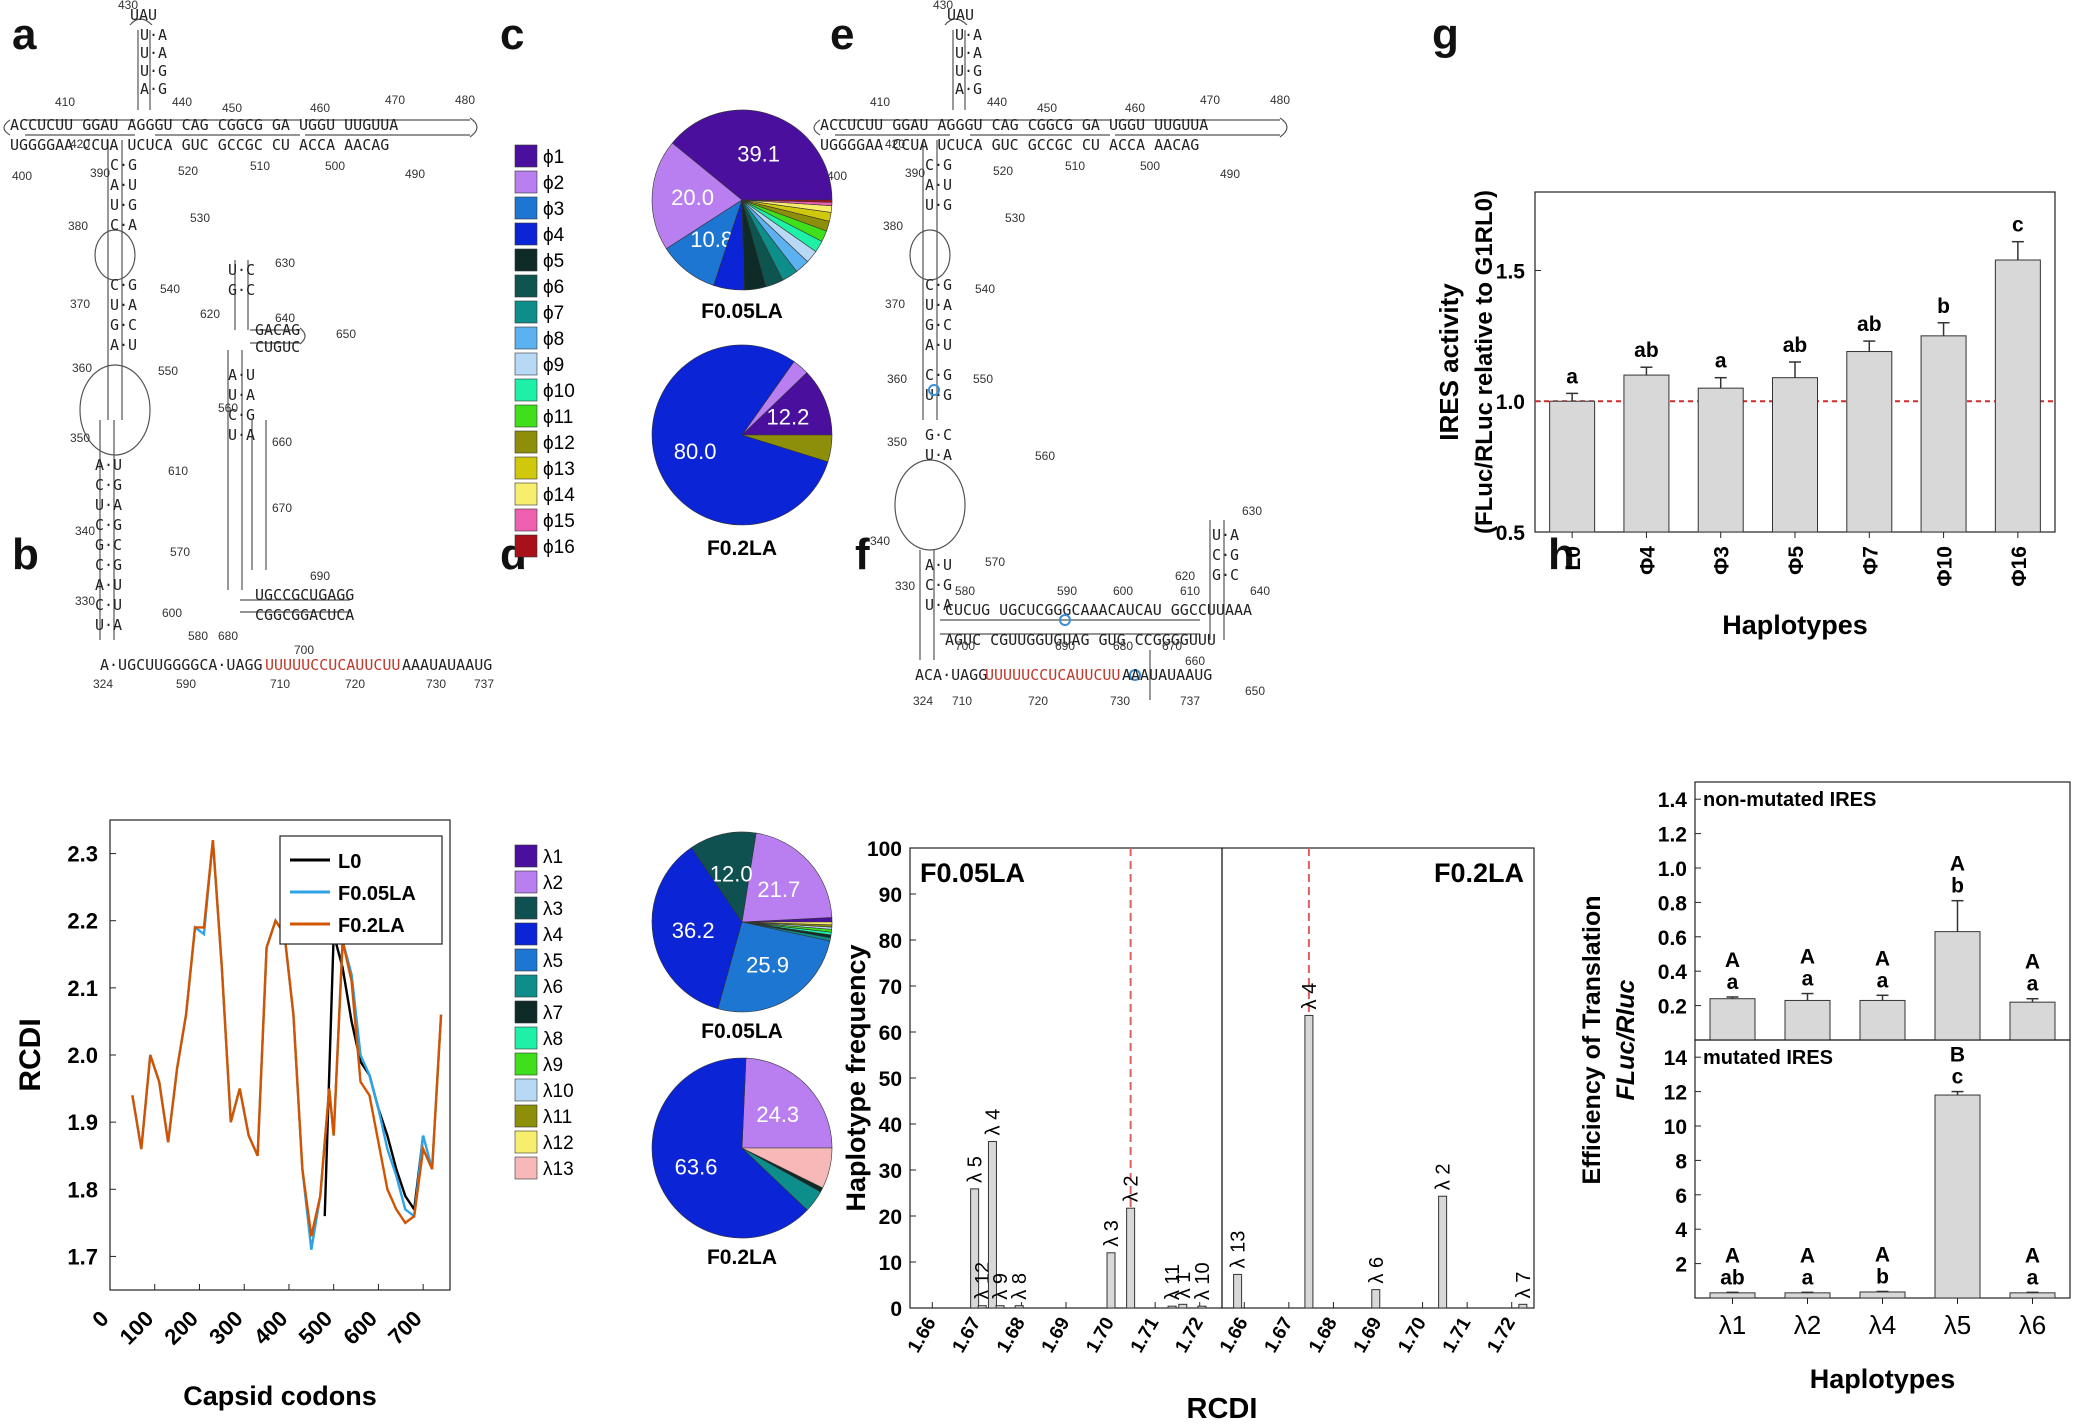  I want to click on ytick-label-h-1-1: 4, so click(1681, 1230).